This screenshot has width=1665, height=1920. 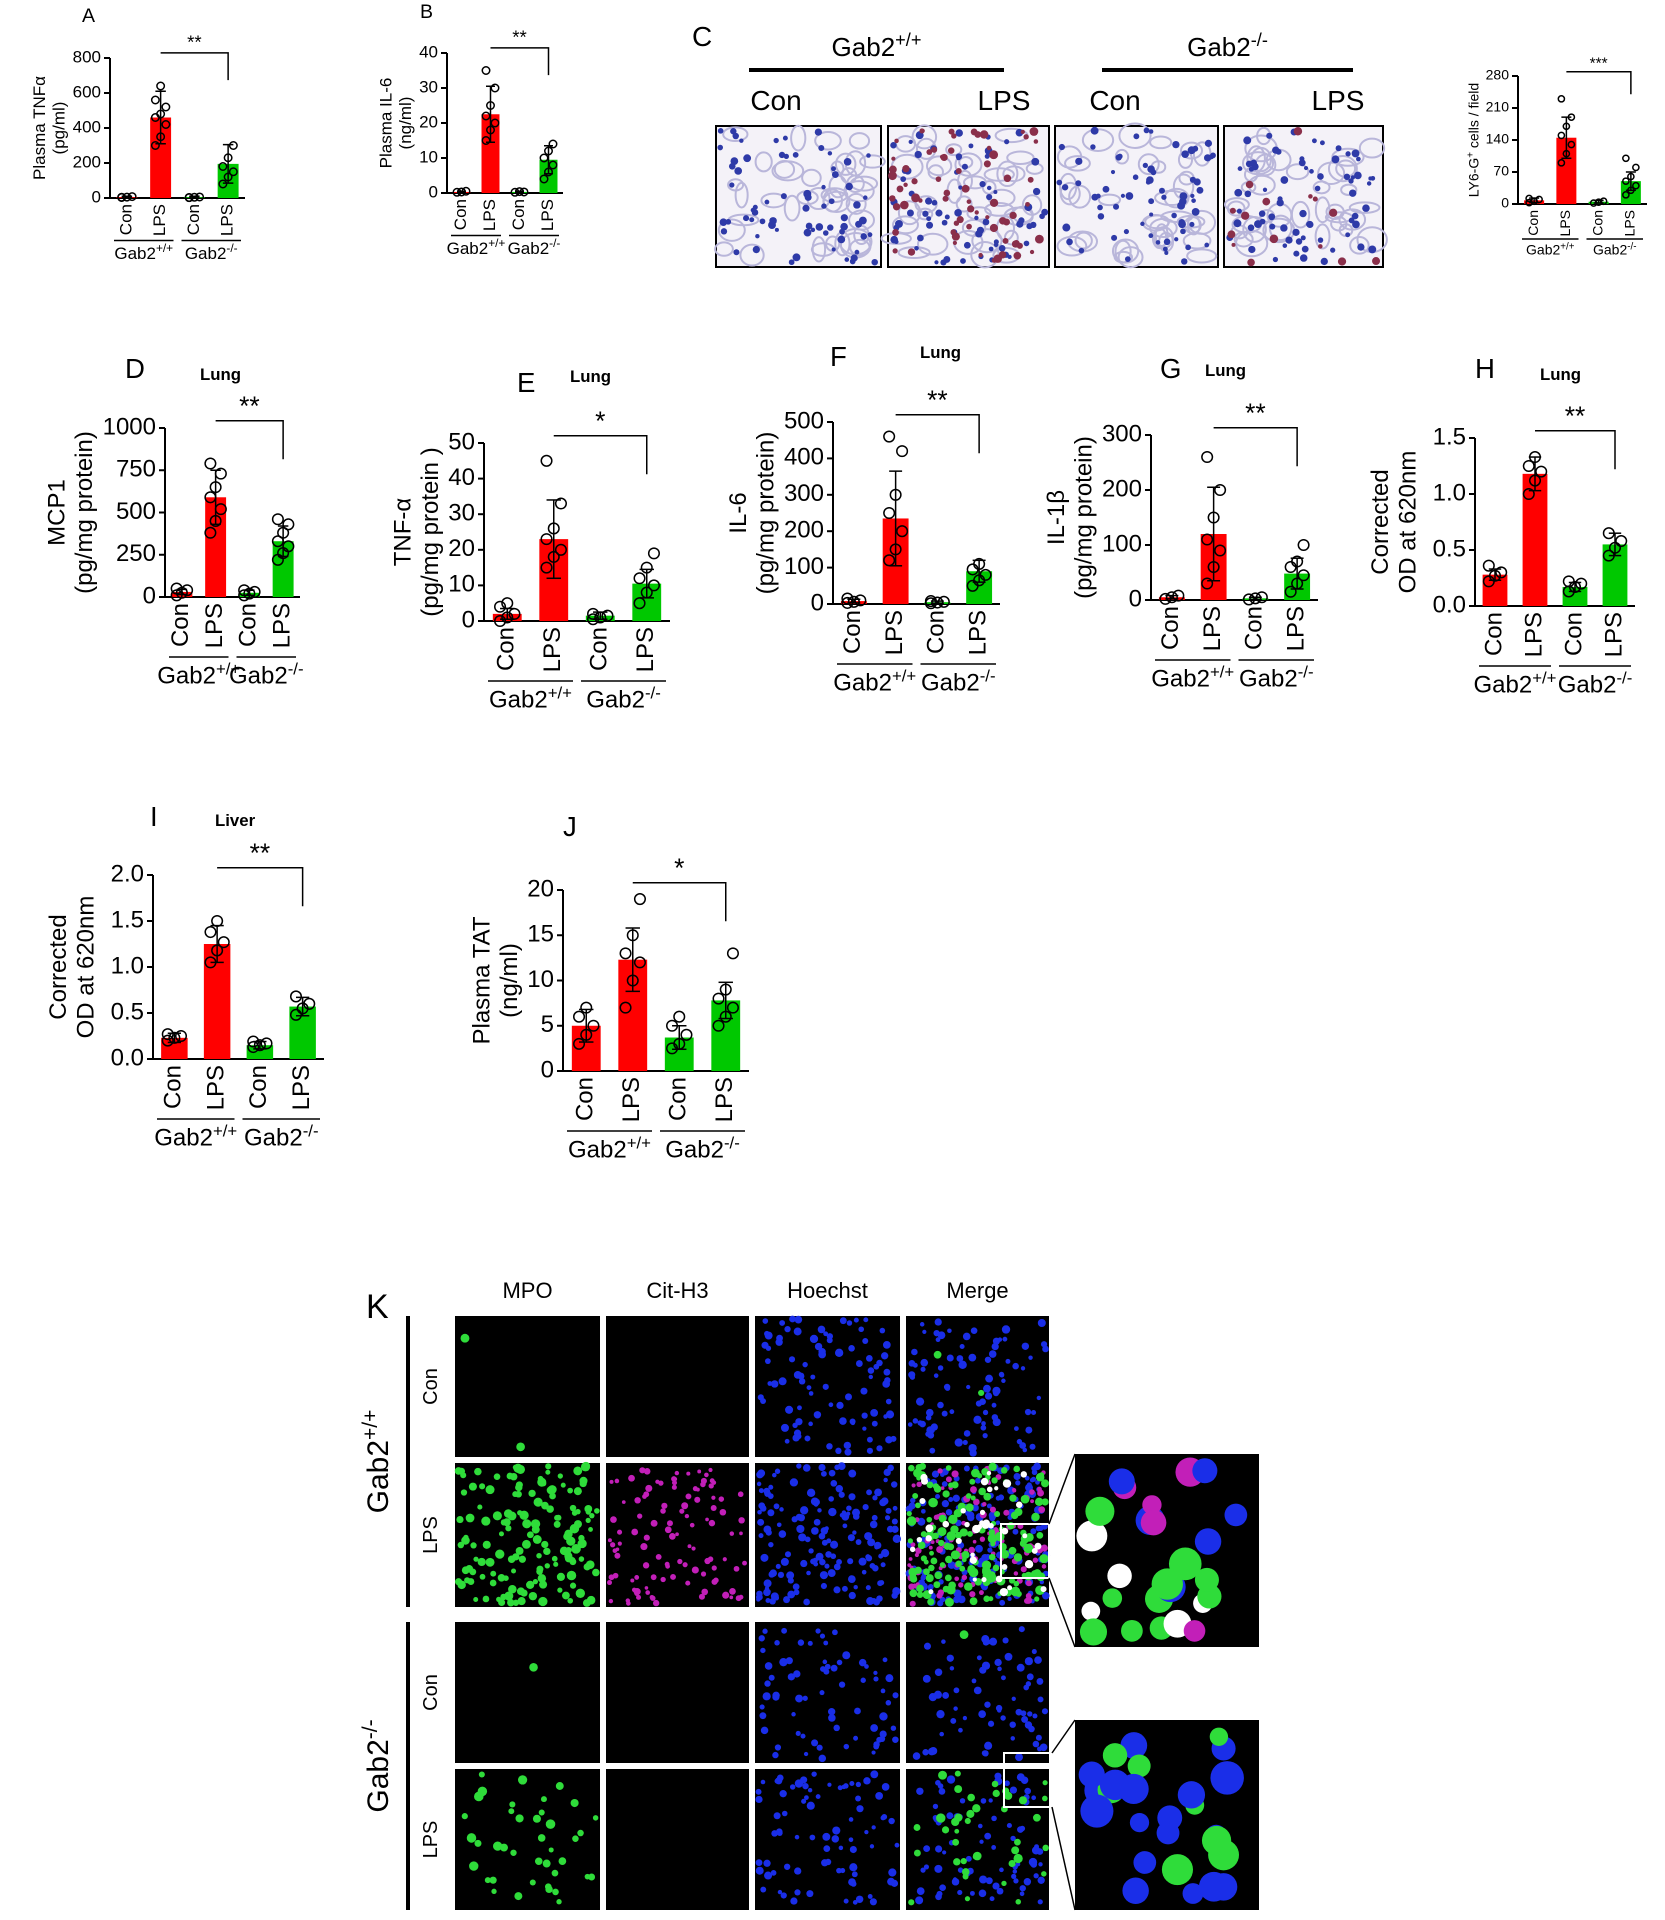 I want to click on significance-bracket, so click(x=1255, y=447).